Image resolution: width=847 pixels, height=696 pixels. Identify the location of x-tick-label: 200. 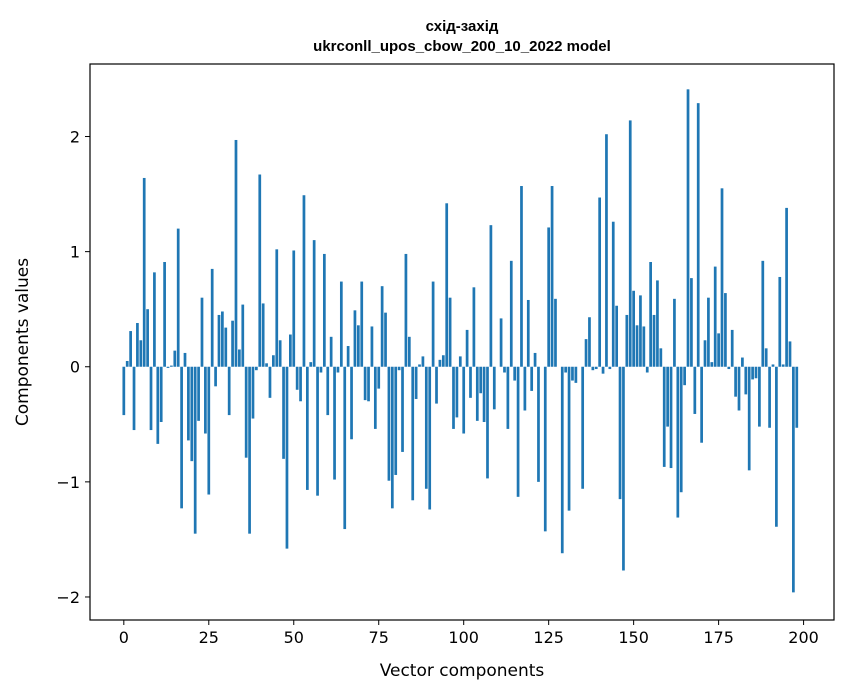
(803, 637).